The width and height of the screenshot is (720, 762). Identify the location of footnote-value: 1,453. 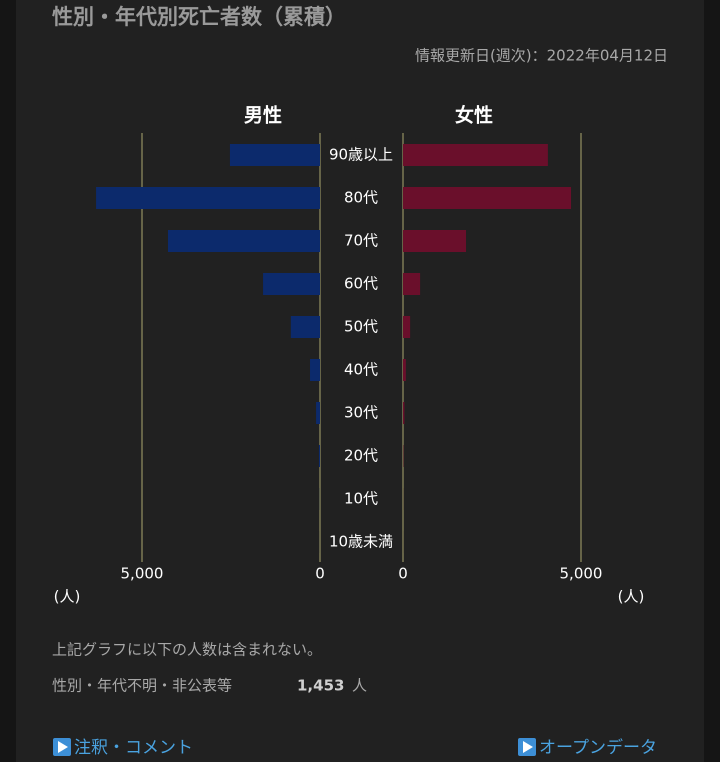
(320, 686).